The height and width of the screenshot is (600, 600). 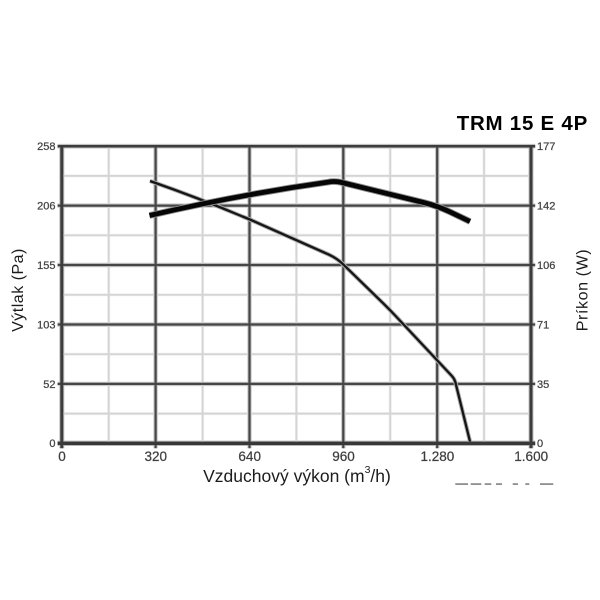 What do you see at coordinates (46, 147) in the screenshot?
I see `svg-text: 258` at bounding box center [46, 147].